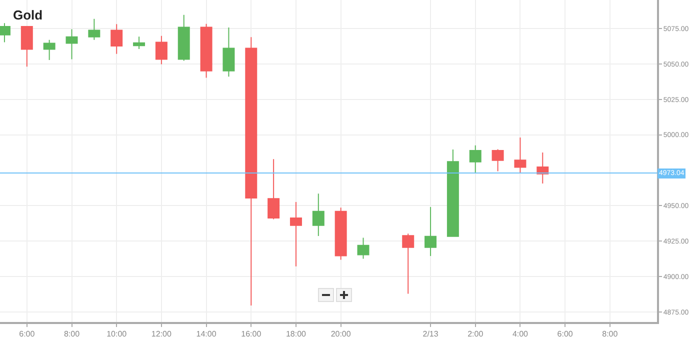  What do you see at coordinates (341, 334) in the screenshot?
I see `x-tick-label: 20:00` at bounding box center [341, 334].